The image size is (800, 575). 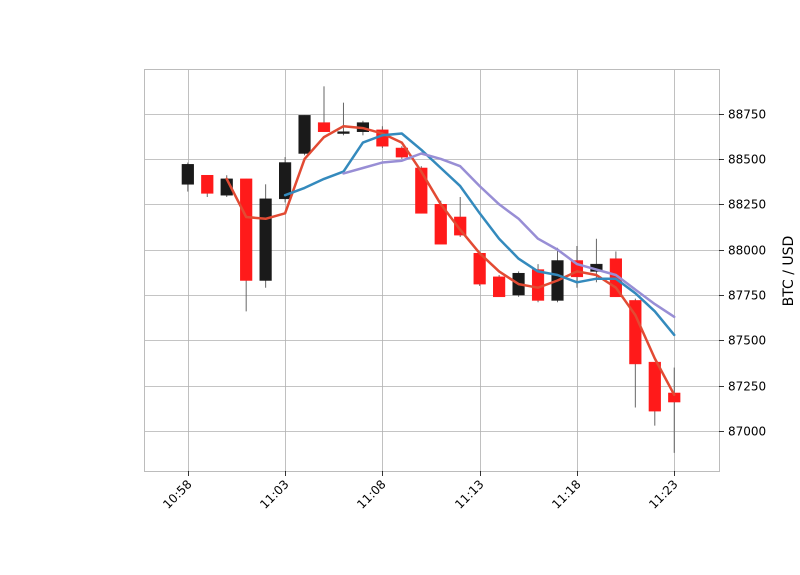 I want to click on x-tick-label: 10:58, so click(x=177, y=494).